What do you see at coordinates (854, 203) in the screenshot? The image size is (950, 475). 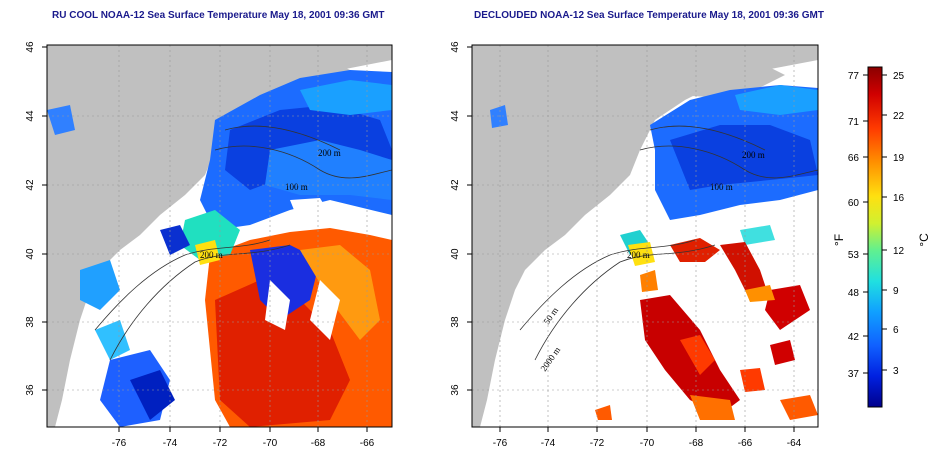 I see `colorbar-f-tick: 60` at bounding box center [854, 203].